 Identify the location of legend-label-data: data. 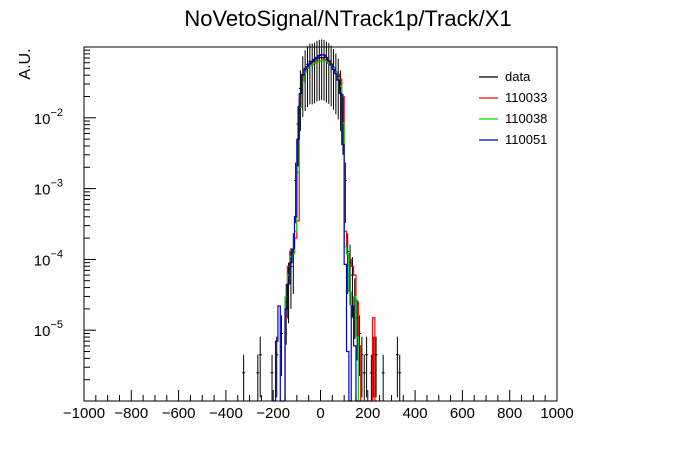
(518, 76).